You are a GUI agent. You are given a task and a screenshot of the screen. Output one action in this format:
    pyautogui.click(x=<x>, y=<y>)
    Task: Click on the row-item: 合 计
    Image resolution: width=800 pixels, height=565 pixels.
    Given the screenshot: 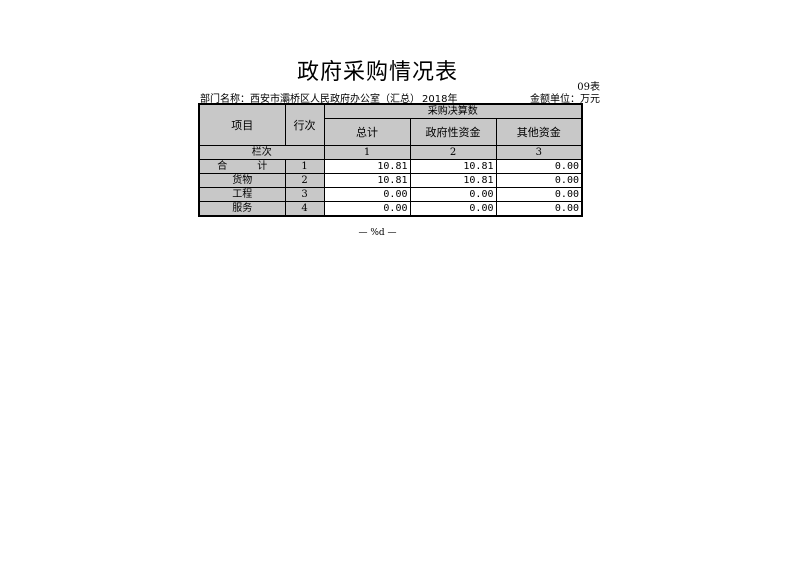 What is the action you would take?
    pyautogui.click(x=242, y=166)
    